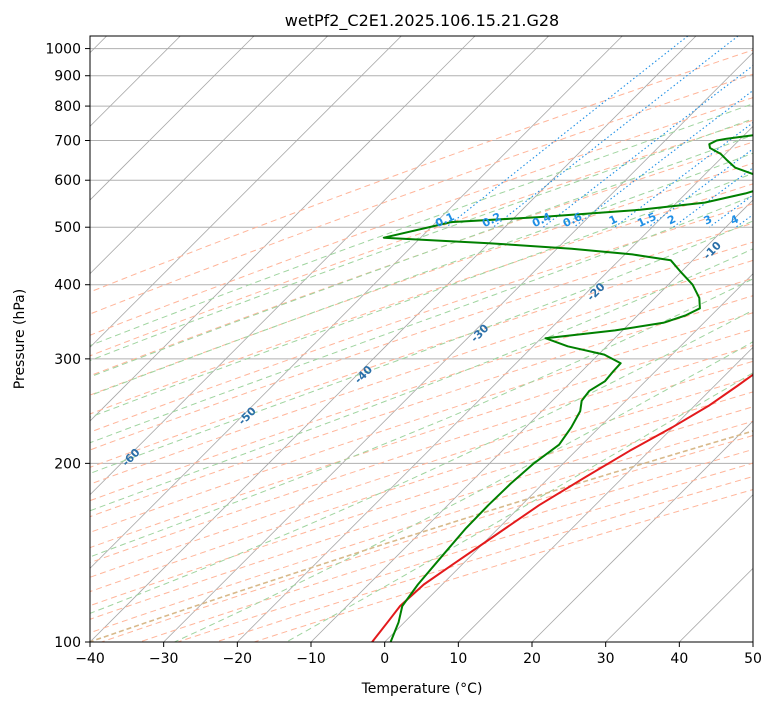 The height and width of the screenshot is (708, 775). What do you see at coordinates (67, 77) in the screenshot?
I see `y-tick-label: 900` at bounding box center [67, 77].